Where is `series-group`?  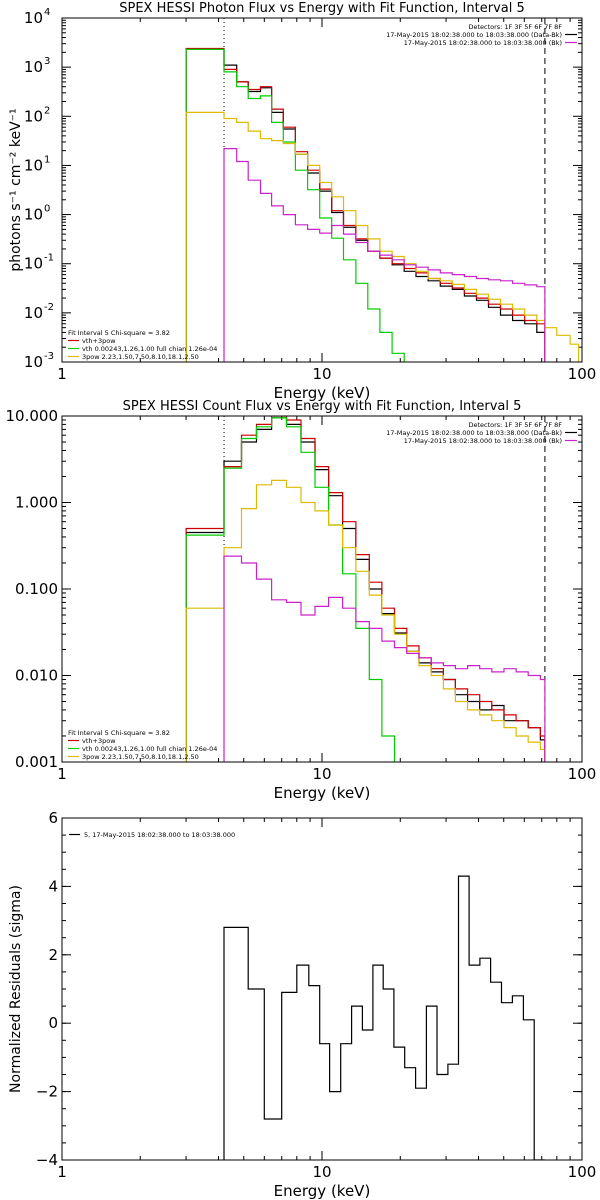 series-group is located at coordinates (384, 1017).